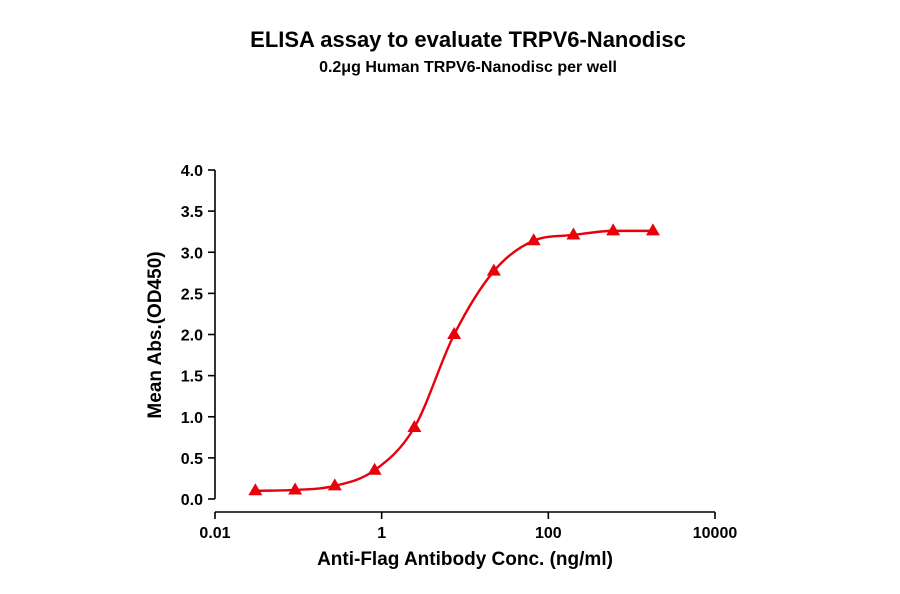  What do you see at coordinates (192, 212) in the screenshot?
I see `y-tick-label: 3.5` at bounding box center [192, 212].